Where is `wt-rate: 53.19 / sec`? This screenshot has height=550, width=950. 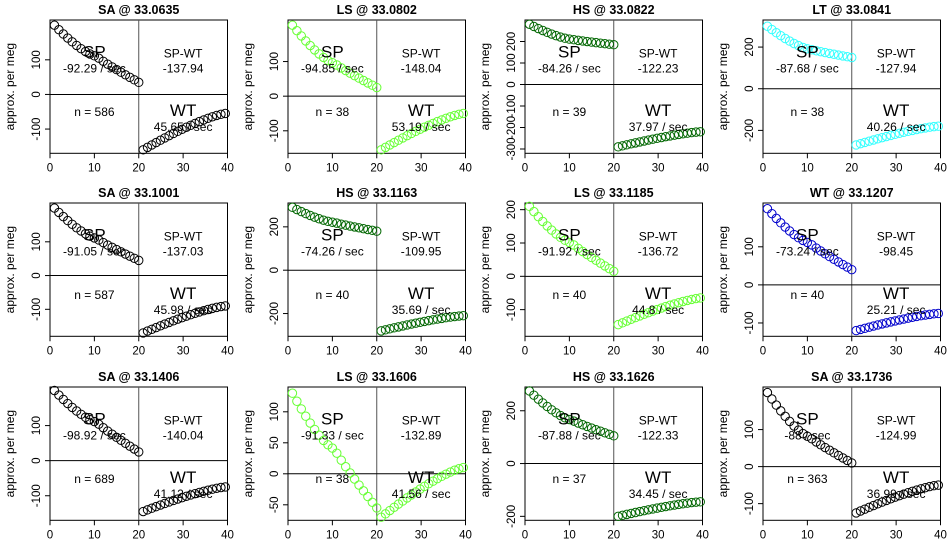
wt-rate: 53.19 / sec is located at coordinates (420, 127).